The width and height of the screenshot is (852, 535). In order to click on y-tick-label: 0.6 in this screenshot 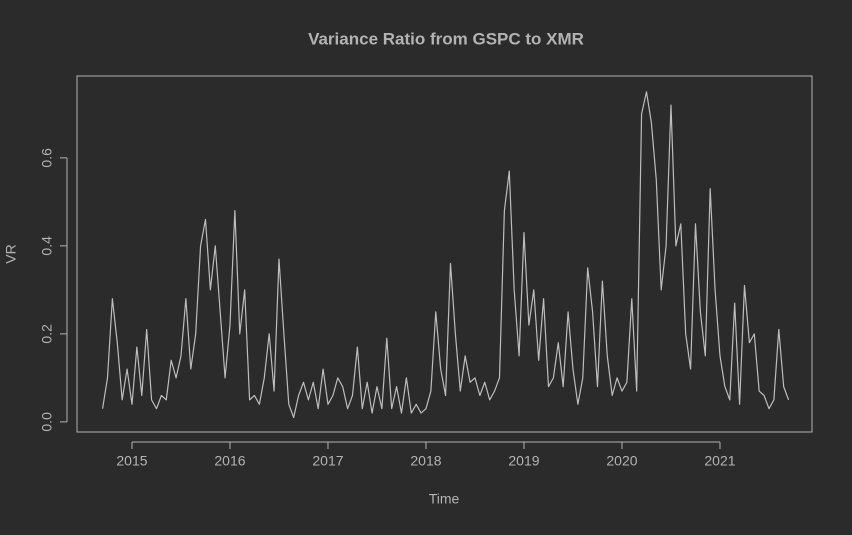, I will do `click(47, 158)`.